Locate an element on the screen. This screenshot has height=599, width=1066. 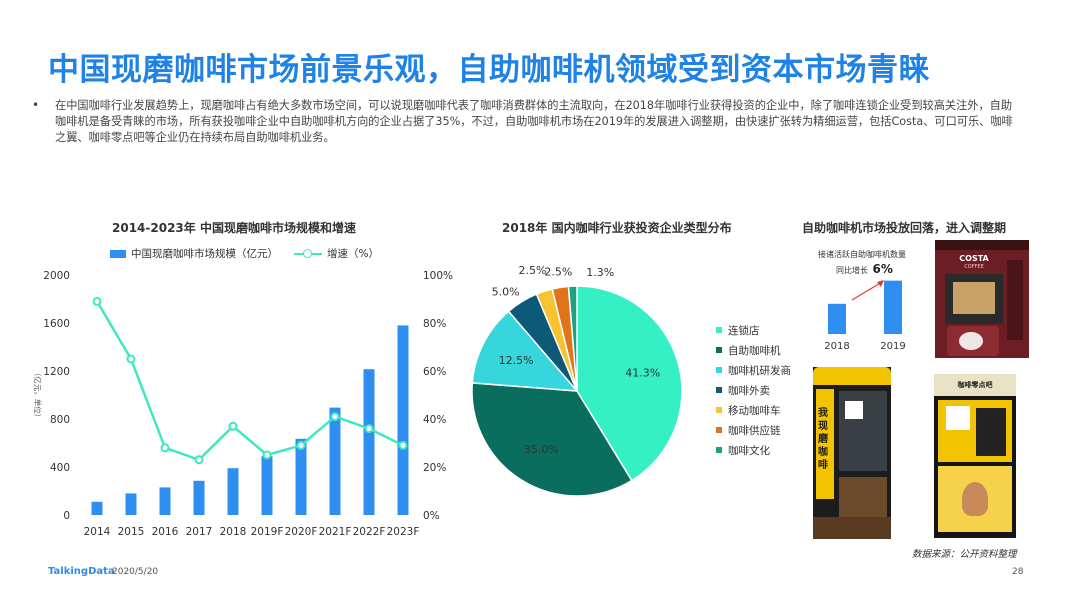
kiosk-vertical-text: 我现磨咖啡 is located at coordinates (823, 439).